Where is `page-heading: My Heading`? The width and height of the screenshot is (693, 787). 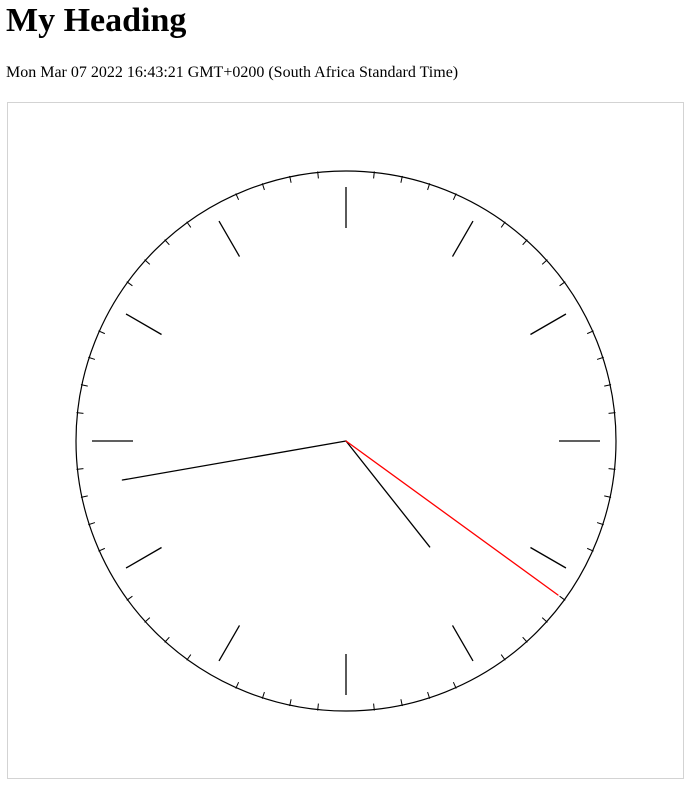
page-heading: My Heading is located at coordinates (96, 20).